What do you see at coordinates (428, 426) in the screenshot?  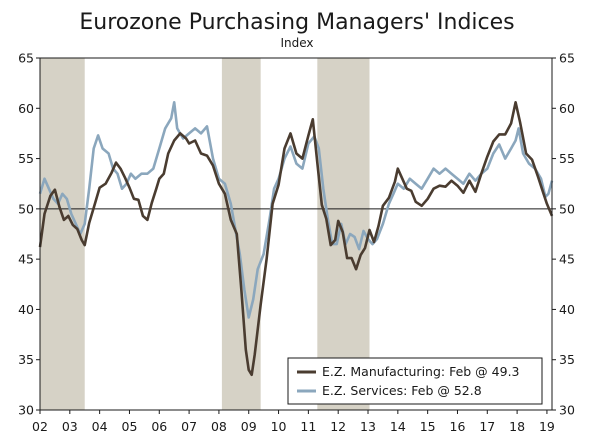 I see `x-tick-label: 15` at bounding box center [428, 426].